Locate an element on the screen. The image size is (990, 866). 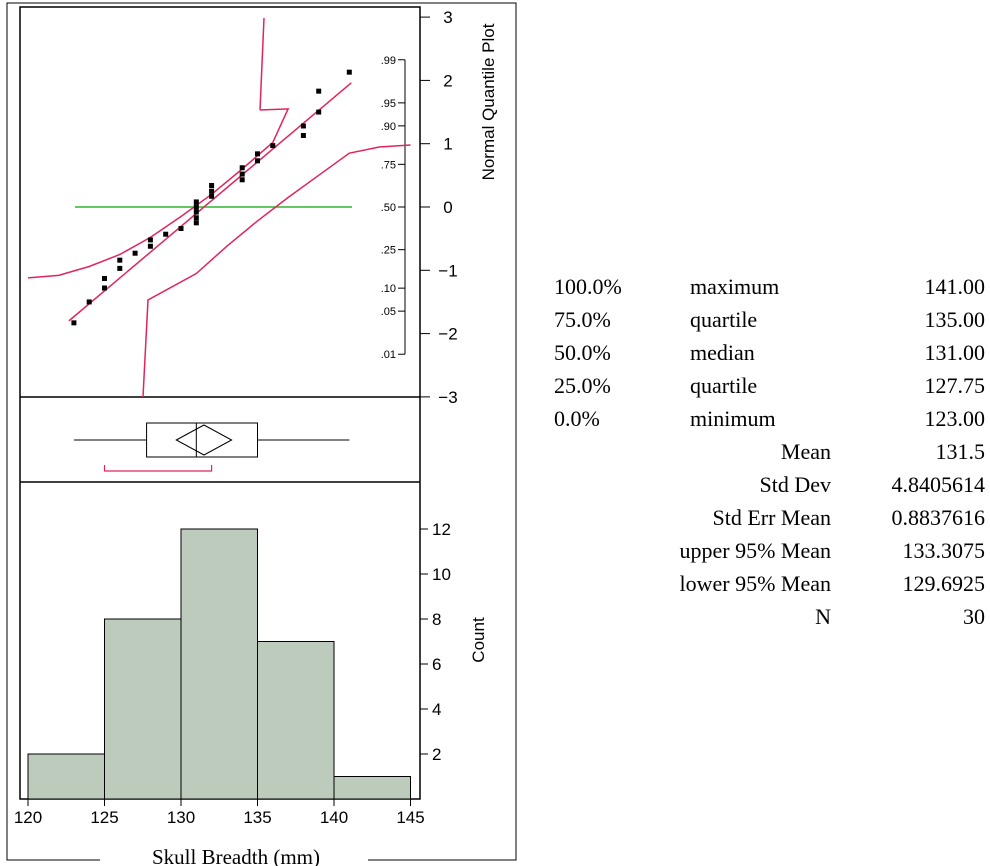
moment-value: 129.6925 is located at coordinates (944, 583).